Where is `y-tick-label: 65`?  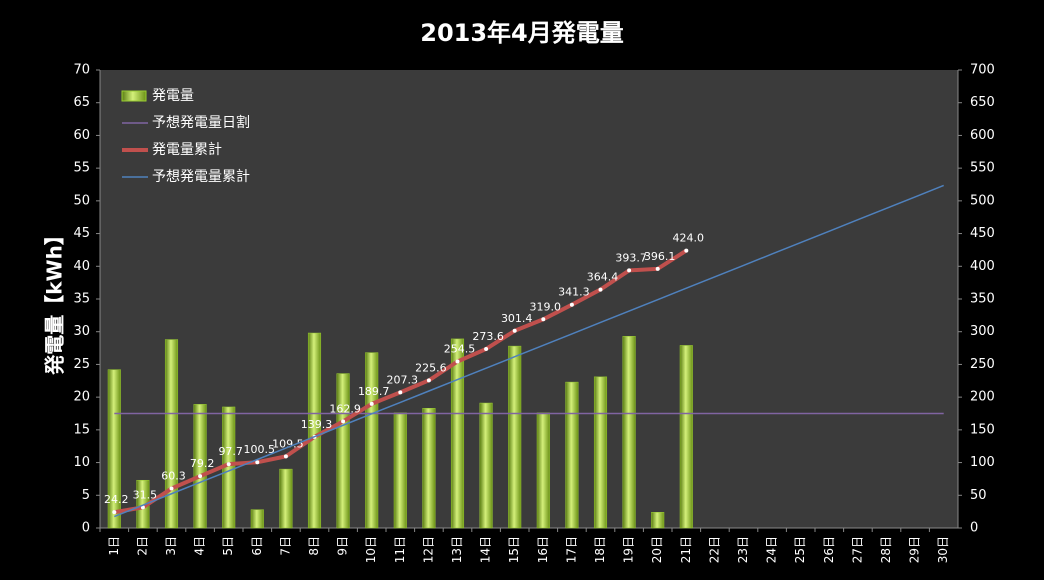
y-tick-label: 65 is located at coordinates (81, 102).